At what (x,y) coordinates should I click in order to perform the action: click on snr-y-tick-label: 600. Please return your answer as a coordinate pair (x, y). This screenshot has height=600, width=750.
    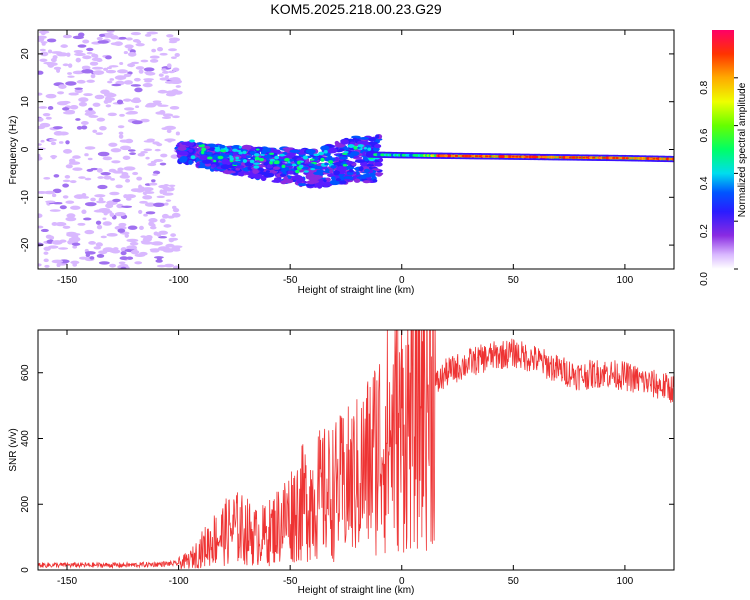
    Looking at the image, I should click on (25, 372).